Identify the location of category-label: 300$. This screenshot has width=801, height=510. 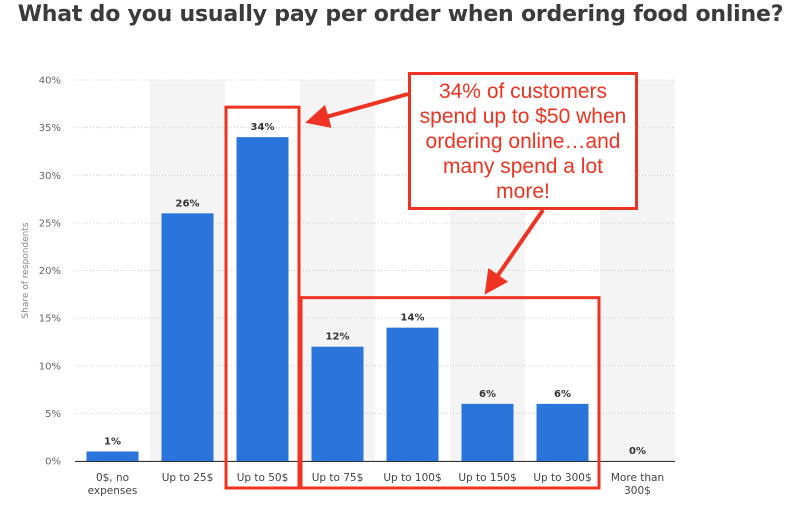
(637, 491).